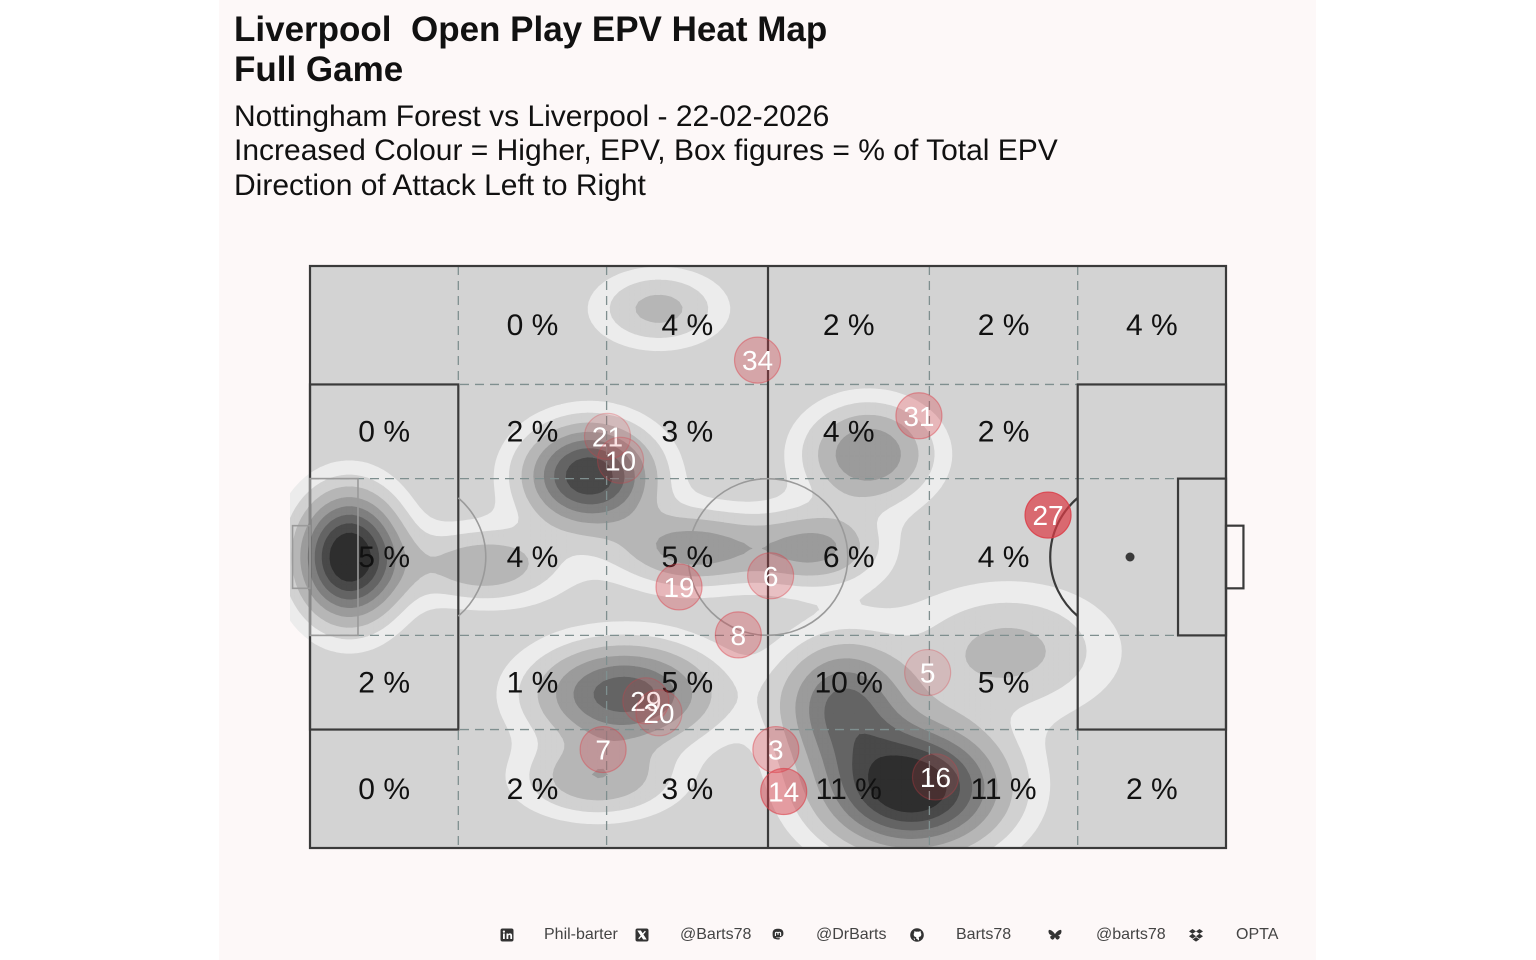 This screenshot has width=1536, height=960. Describe the element at coordinates (533, 557) in the screenshot. I see `zone-label-12: 4 %` at that location.